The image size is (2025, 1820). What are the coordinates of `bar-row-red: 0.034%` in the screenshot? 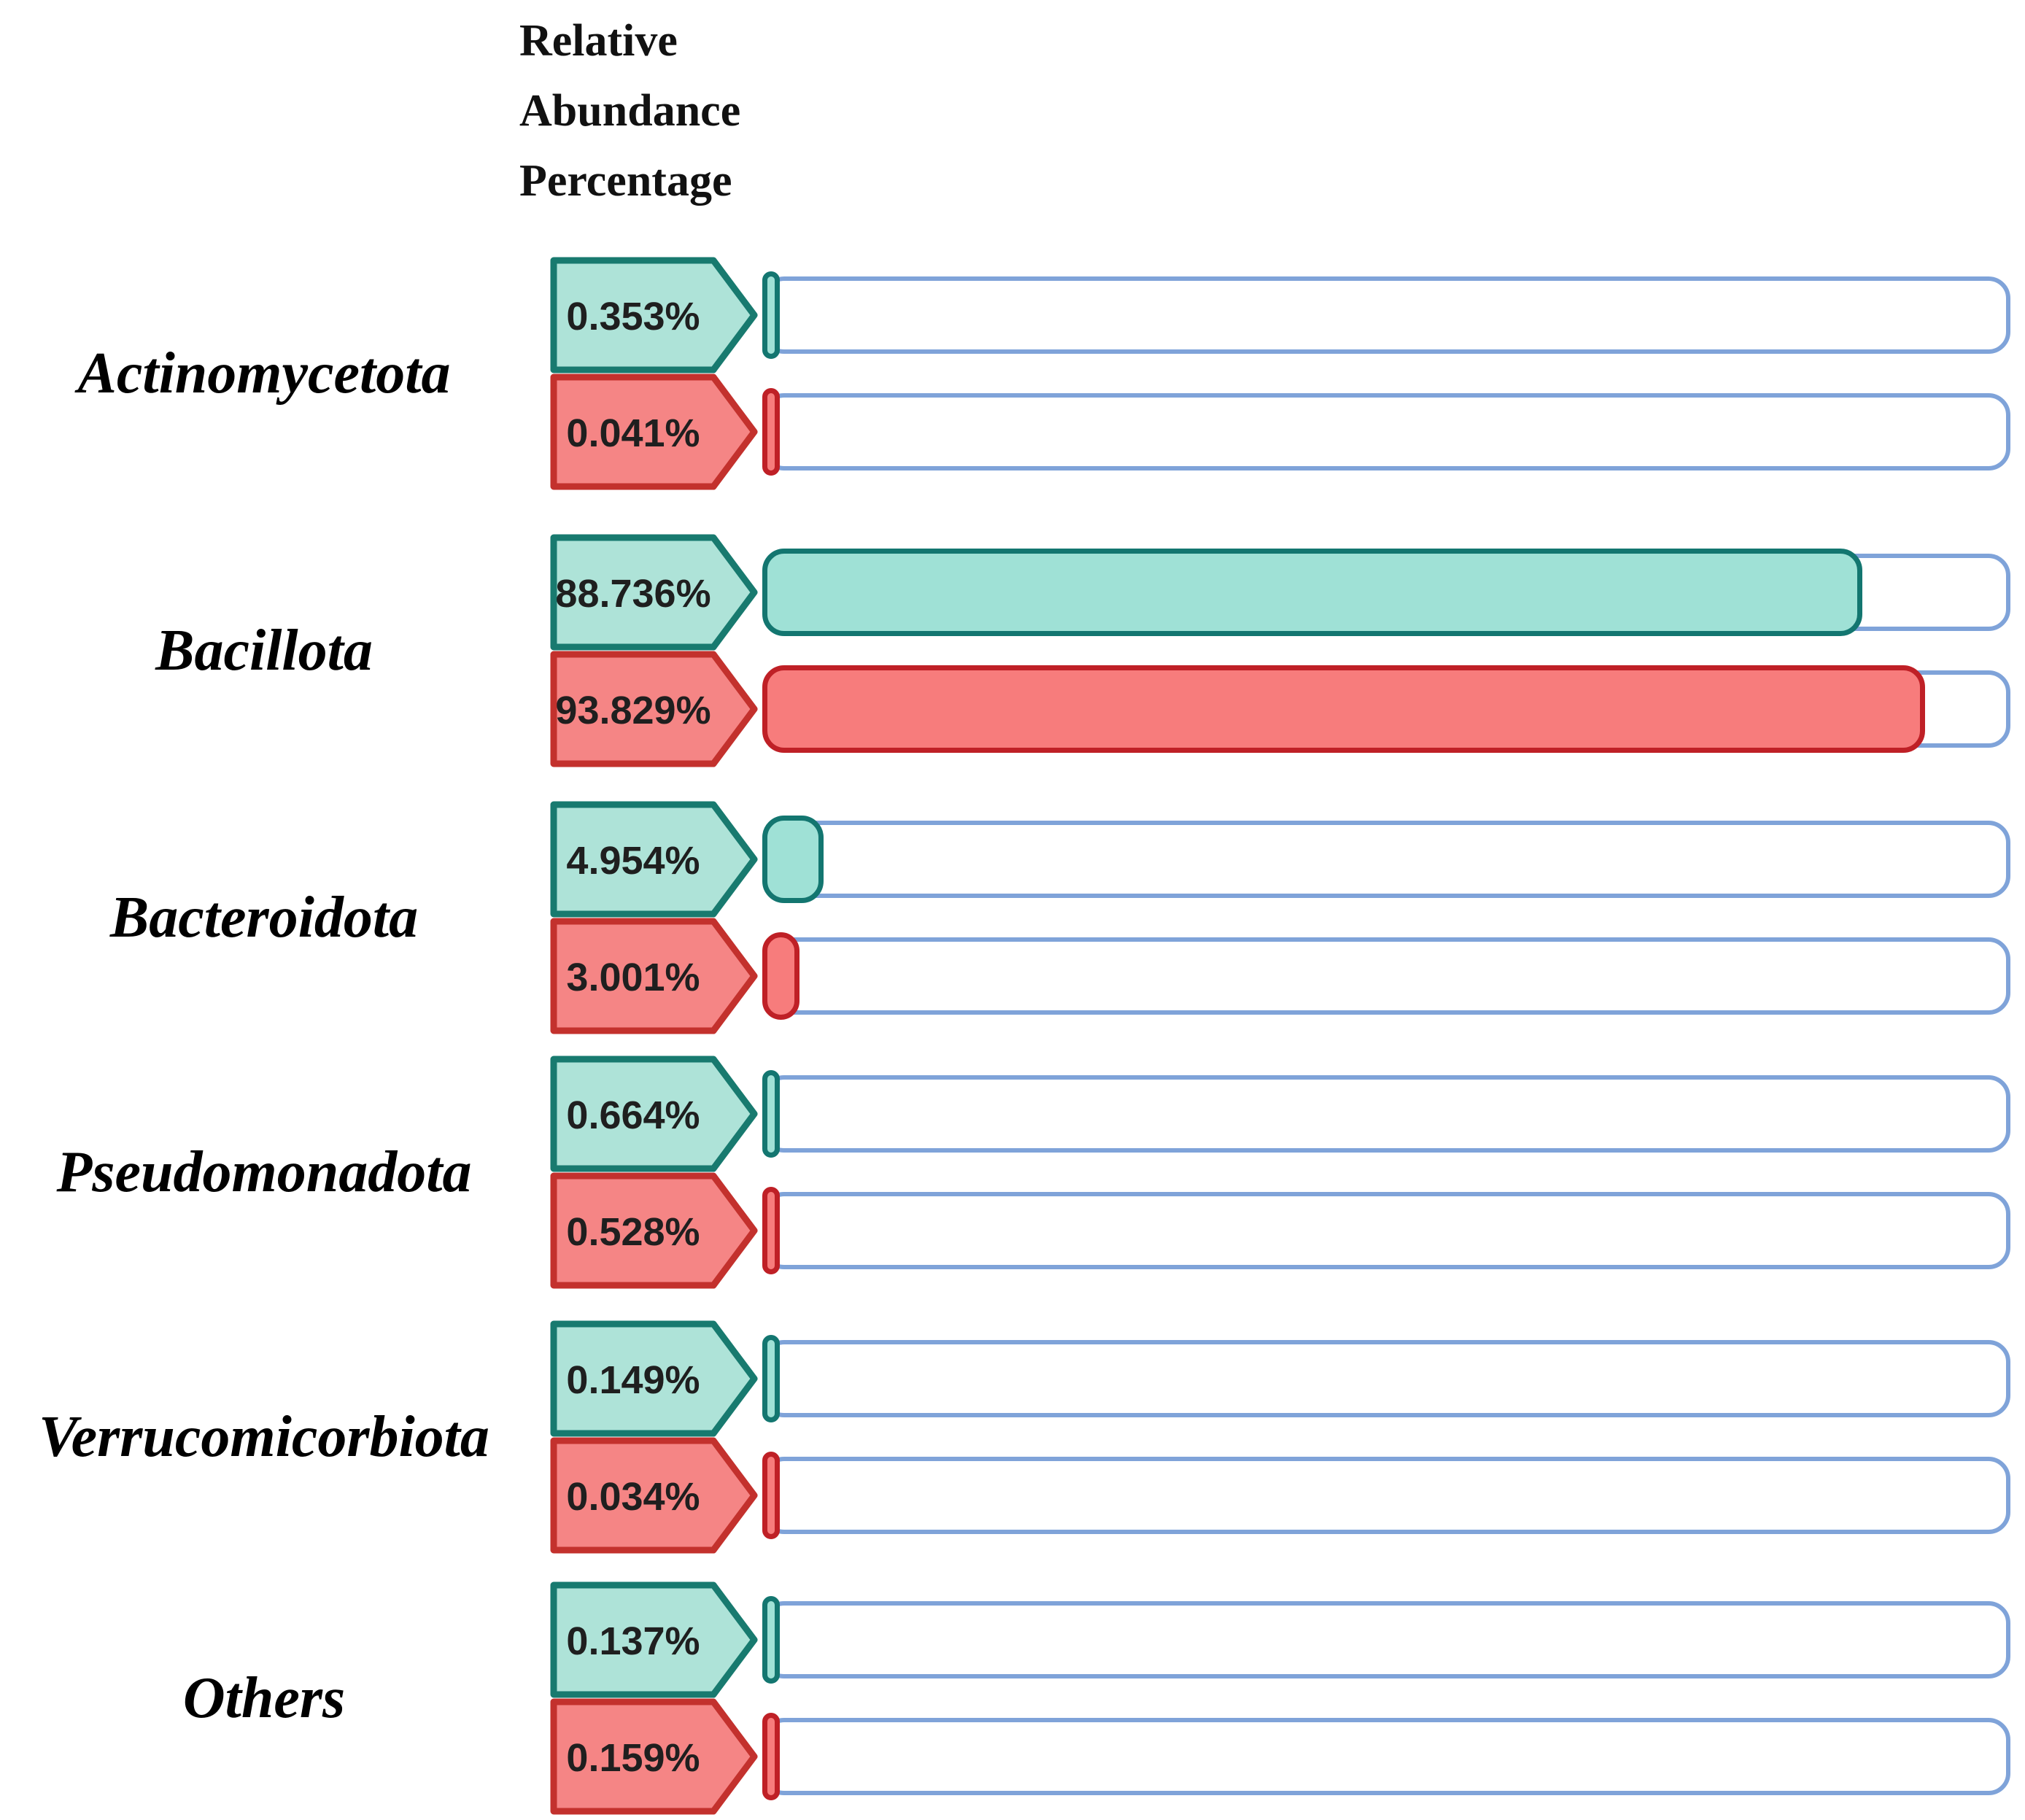 It's located at (1280, 1495).